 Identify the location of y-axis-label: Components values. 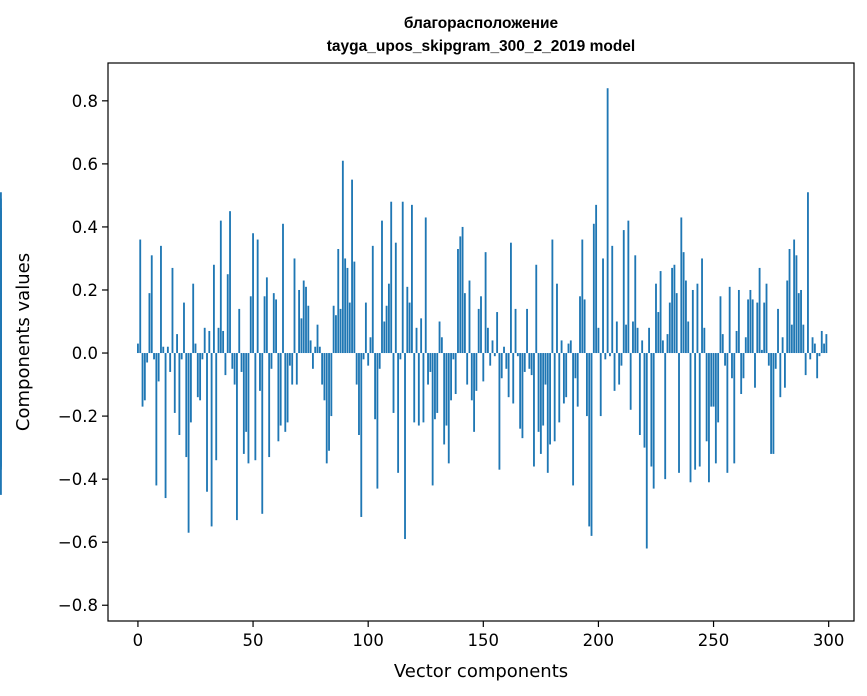
(23, 342).